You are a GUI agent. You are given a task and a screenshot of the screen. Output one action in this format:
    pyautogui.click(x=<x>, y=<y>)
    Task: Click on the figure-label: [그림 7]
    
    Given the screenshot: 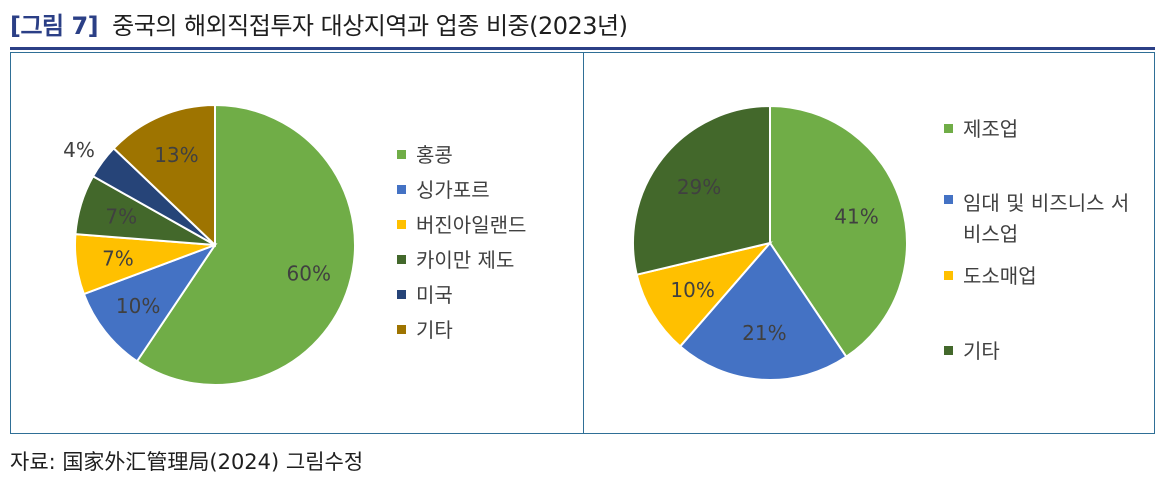 What is the action you would take?
    pyautogui.click(x=54, y=26)
    